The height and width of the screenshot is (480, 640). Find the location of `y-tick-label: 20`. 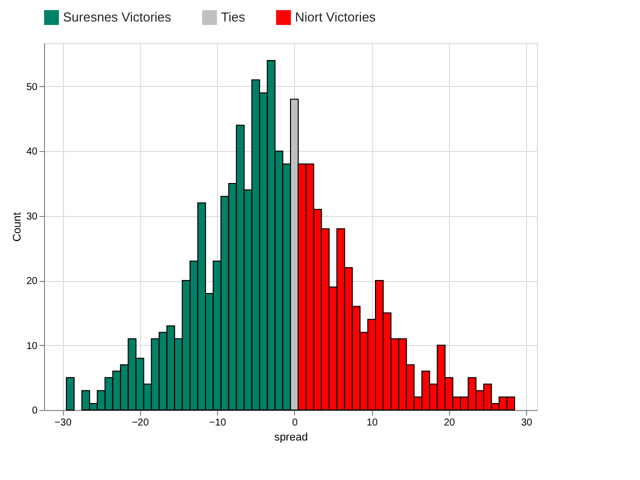

y-tick-label: 20 is located at coordinates (32, 282).